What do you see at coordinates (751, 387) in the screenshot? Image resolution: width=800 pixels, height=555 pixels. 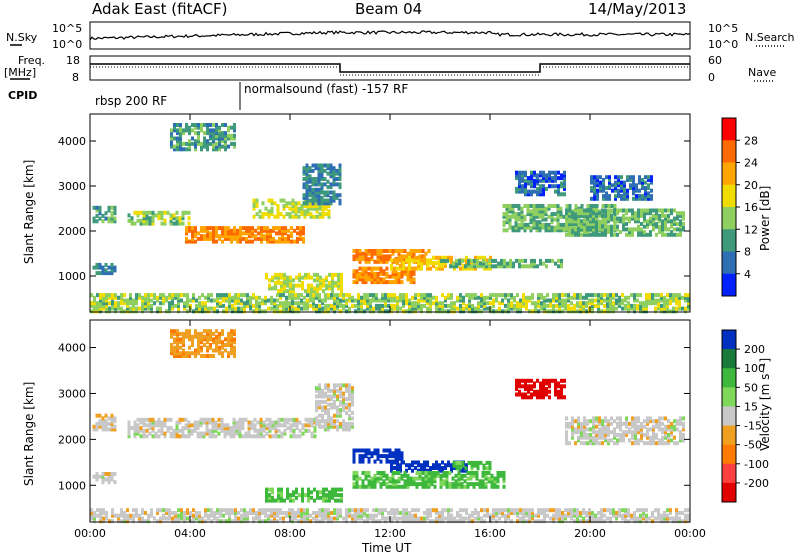 I see `velocity-colorbar-tick-2: 50` at bounding box center [751, 387].